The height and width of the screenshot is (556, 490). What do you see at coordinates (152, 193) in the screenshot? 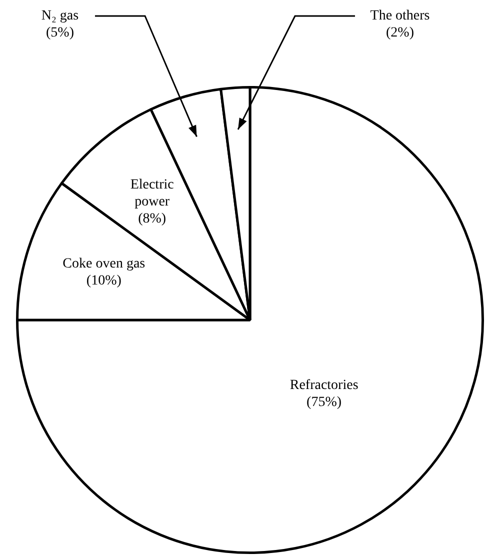
I see `slice-label: Electric power` at bounding box center [152, 193].